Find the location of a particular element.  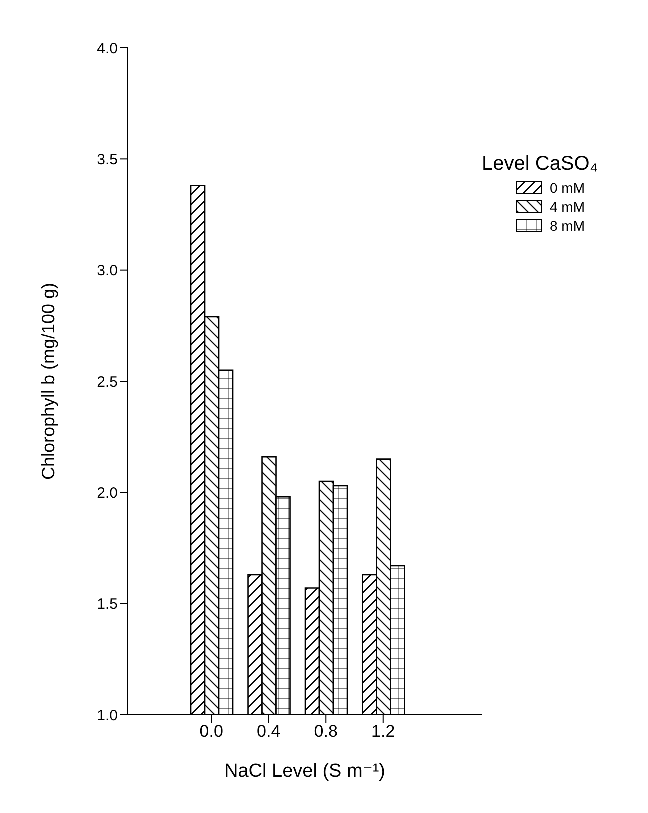

y-tick-label: 3.5 is located at coordinates (107, 159).